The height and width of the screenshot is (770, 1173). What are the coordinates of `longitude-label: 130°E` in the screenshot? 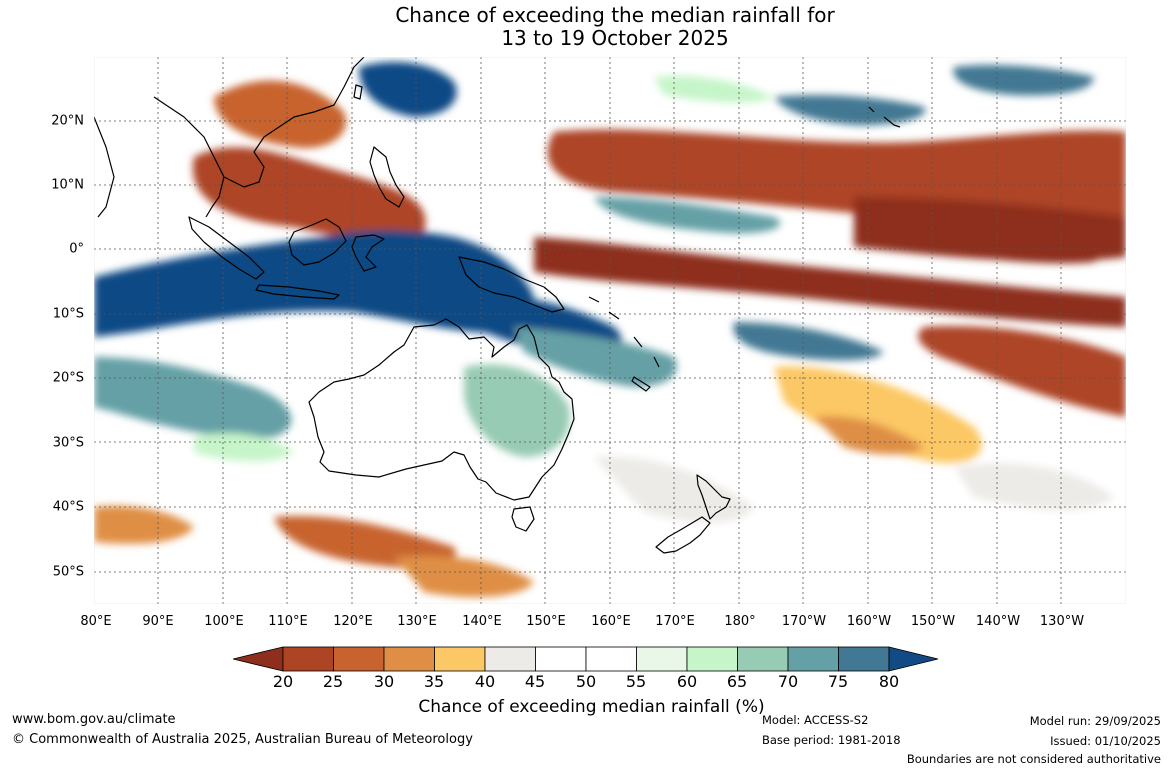 It's located at (417, 621).